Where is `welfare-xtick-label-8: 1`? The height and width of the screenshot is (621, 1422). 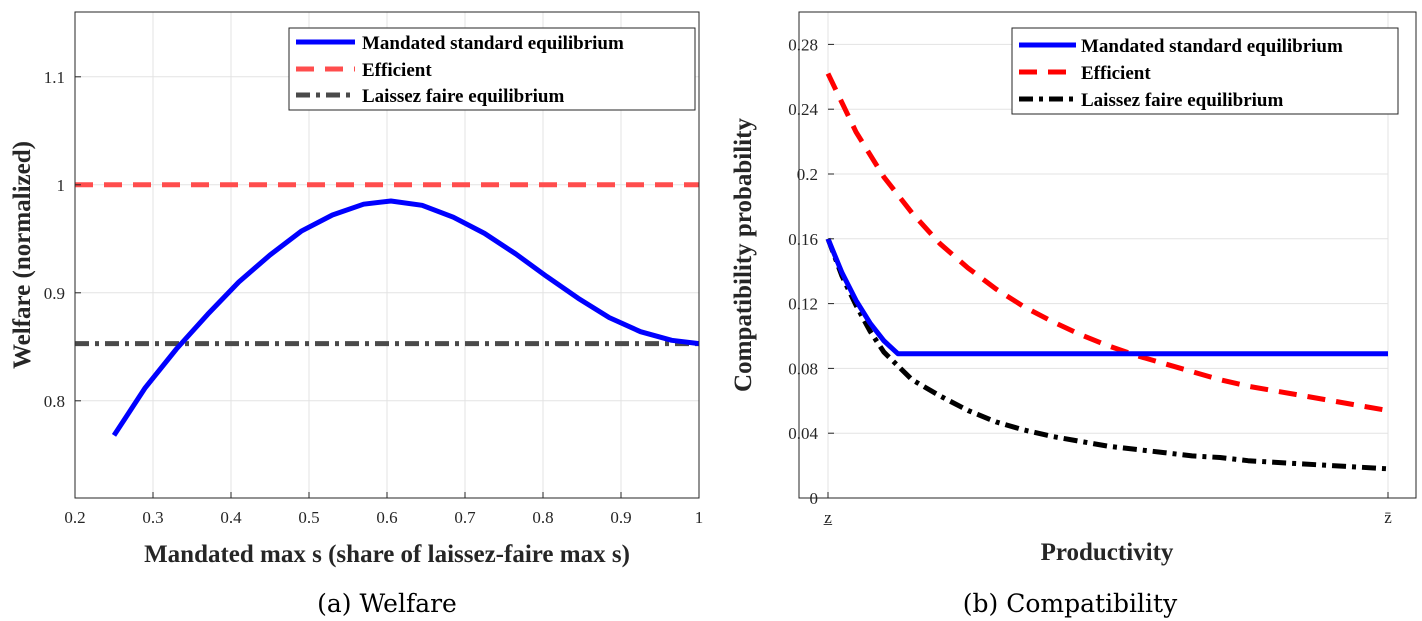 welfare-xtick-label-8: 1 is located at coordinates (699, 517).